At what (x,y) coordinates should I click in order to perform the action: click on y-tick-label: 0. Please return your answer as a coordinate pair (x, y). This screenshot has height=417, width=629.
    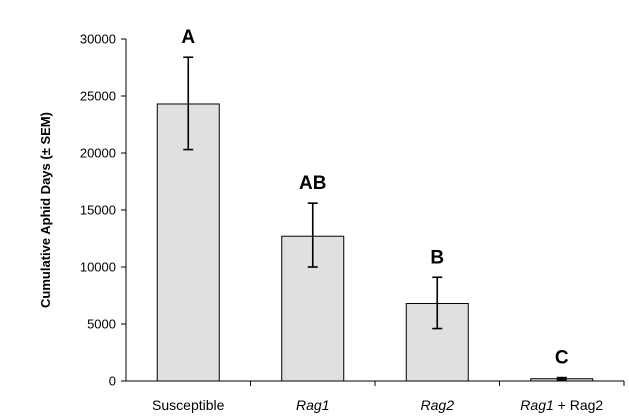
    Looking at the image, I should click on (112, 381).